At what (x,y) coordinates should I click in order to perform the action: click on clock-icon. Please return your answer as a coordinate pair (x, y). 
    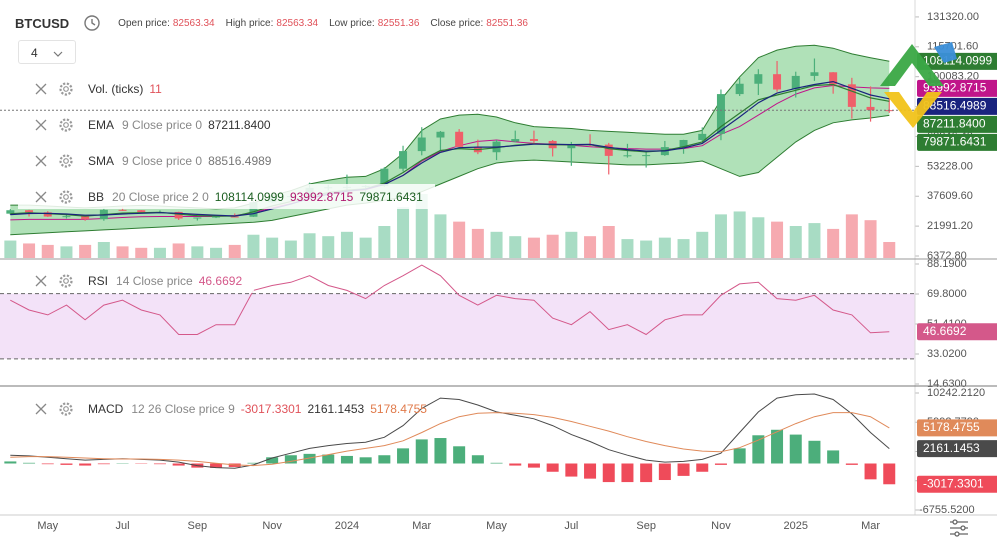
    Looking at the image, I should click on (92, 23).